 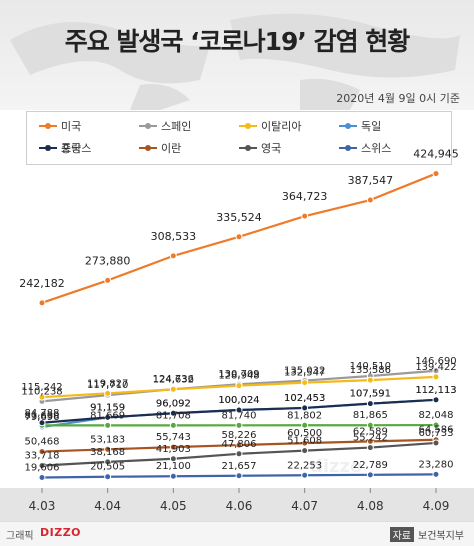 I want to click on data-label: 335,524, so click(x=239, y=217).